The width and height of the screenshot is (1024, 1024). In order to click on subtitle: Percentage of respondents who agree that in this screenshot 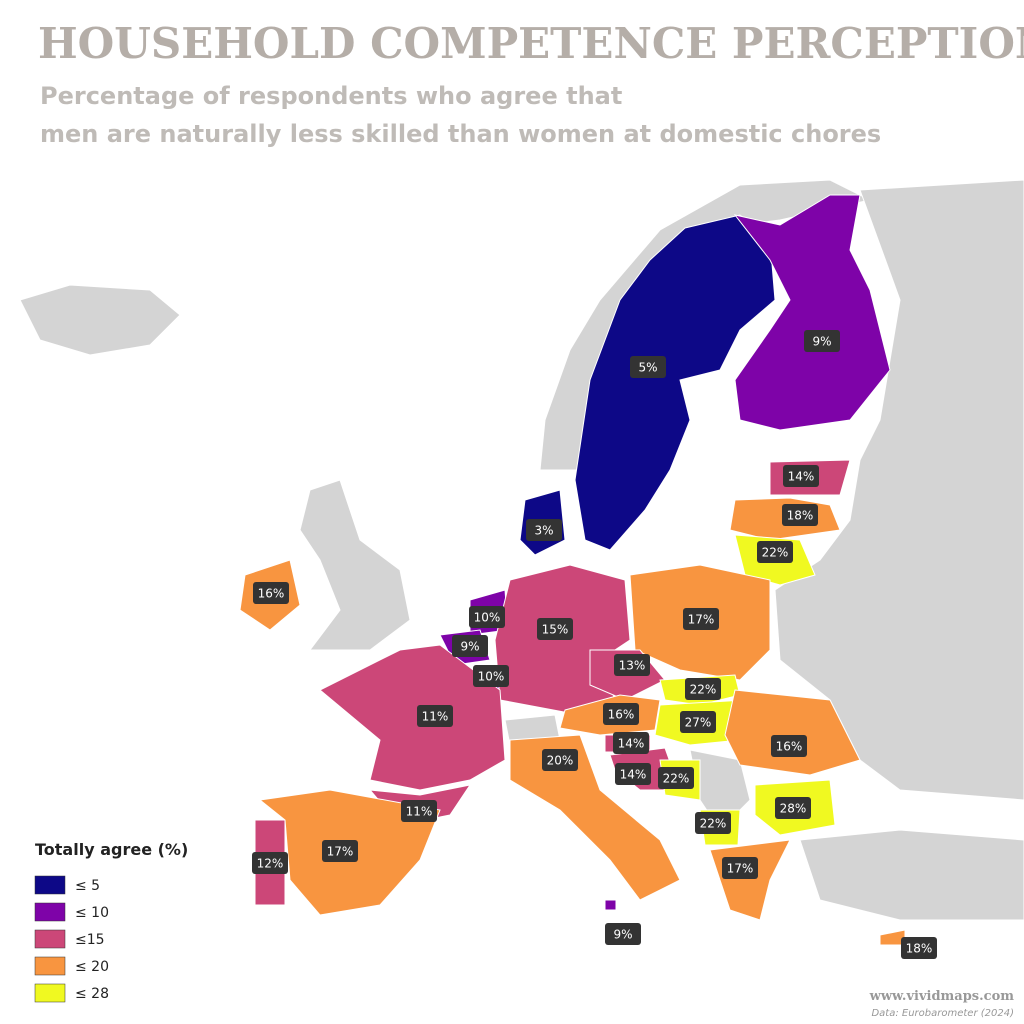, I will do `click(331, 96)`.